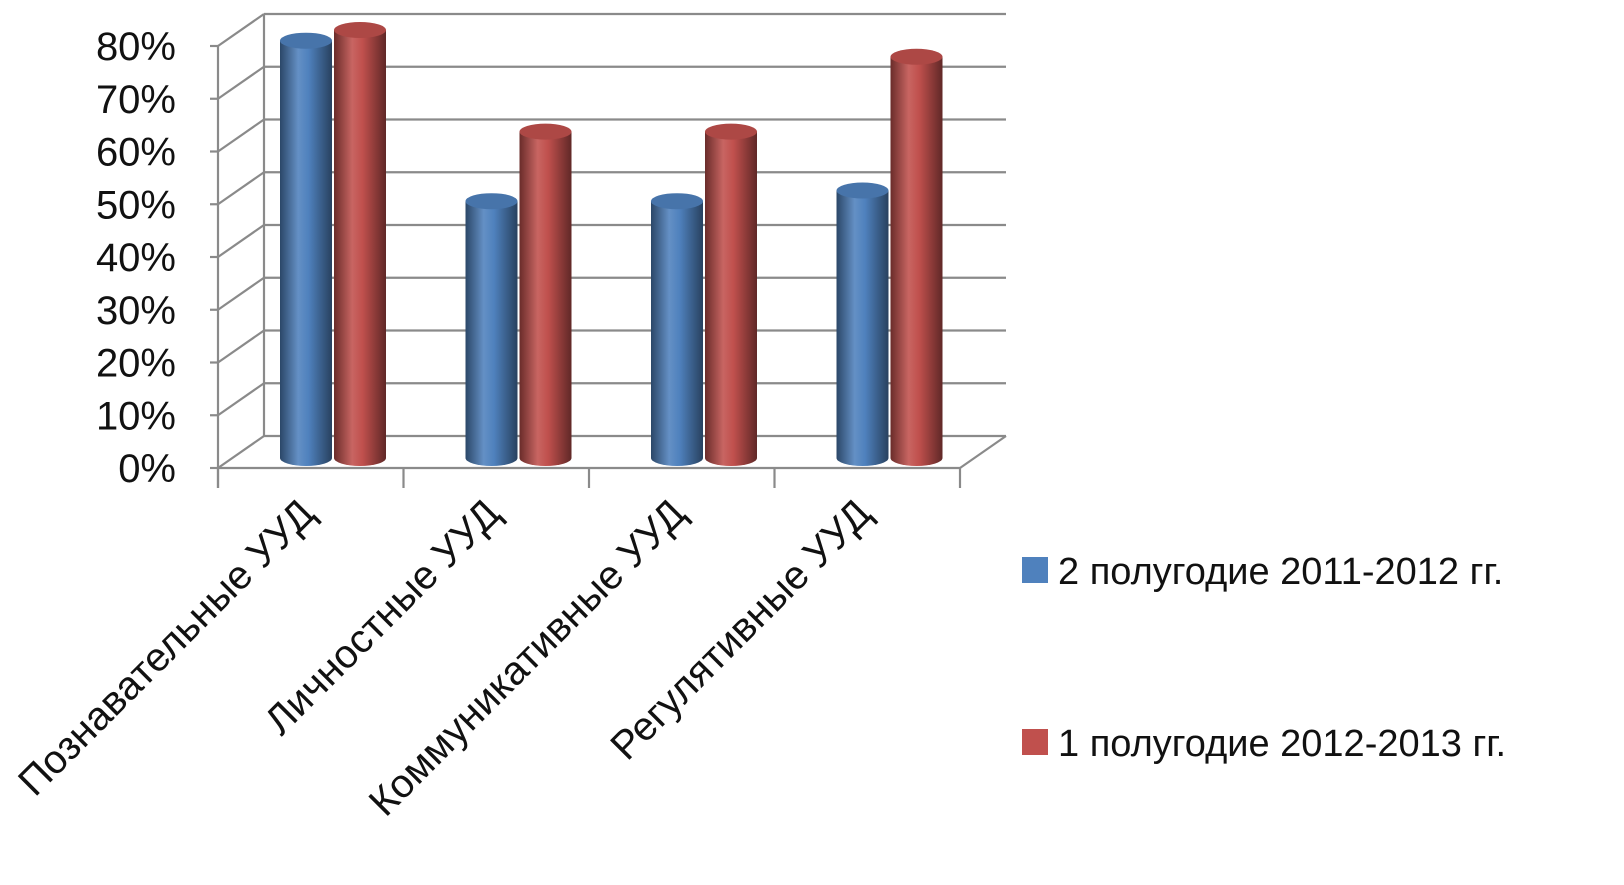 The image size is (1624, 885). I want to click on y-tick-label: 40%, so click(136, 258).